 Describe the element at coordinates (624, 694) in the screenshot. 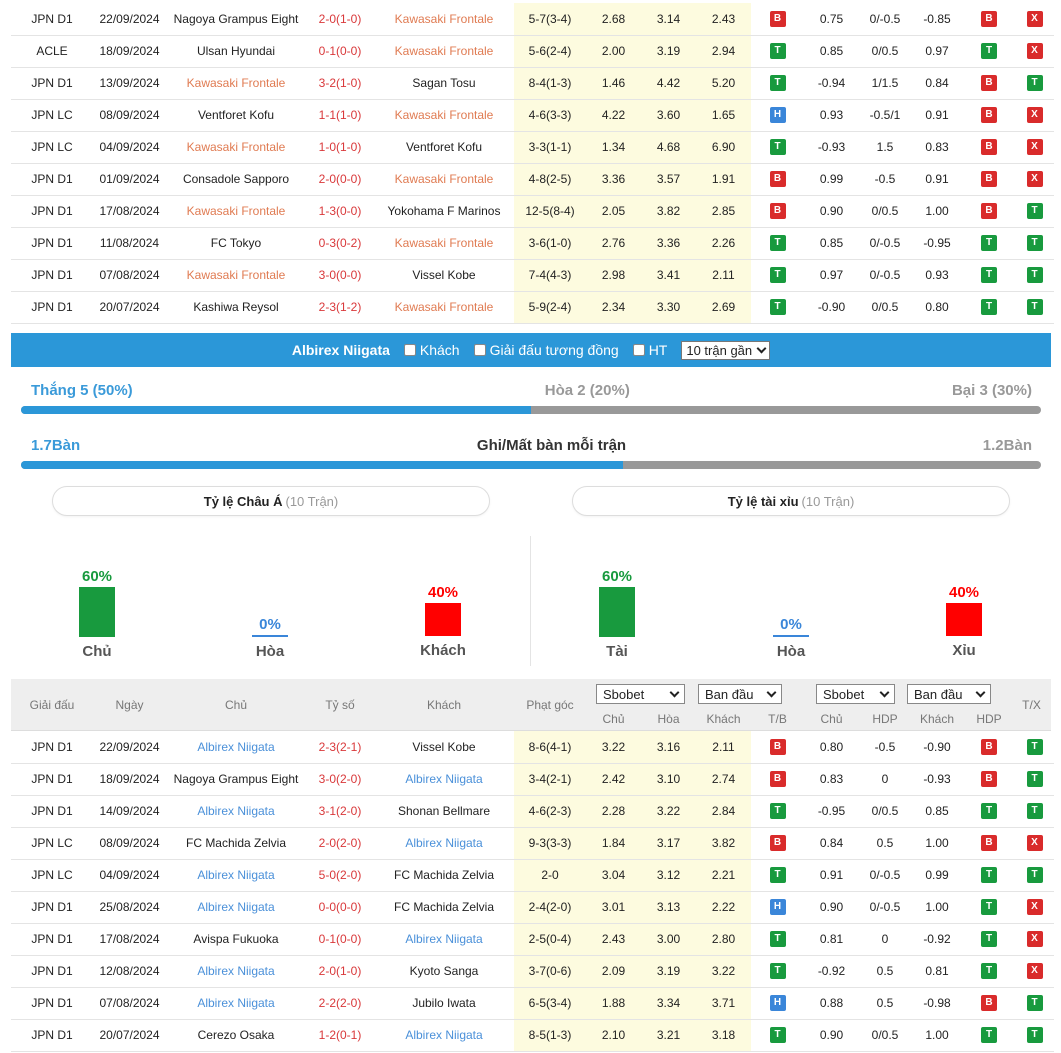

I see `bookmaker-select-1-value: Sbobet` at that location.